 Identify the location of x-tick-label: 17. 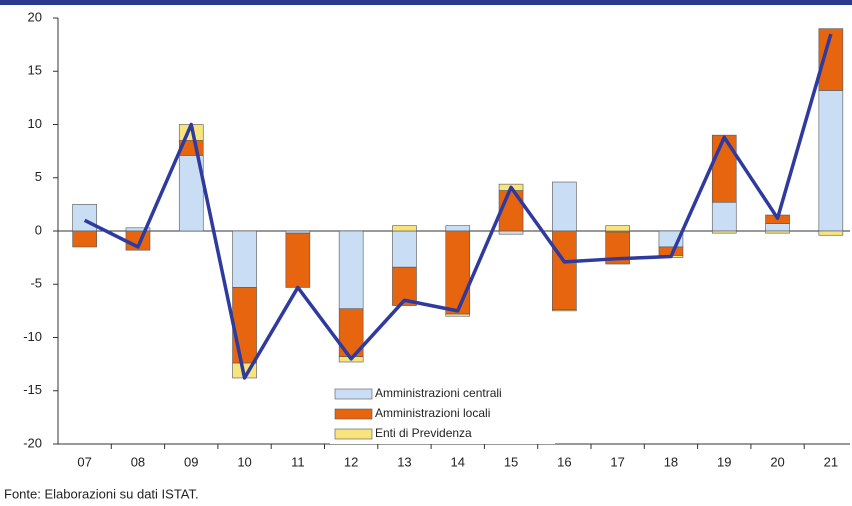
(617, 461).